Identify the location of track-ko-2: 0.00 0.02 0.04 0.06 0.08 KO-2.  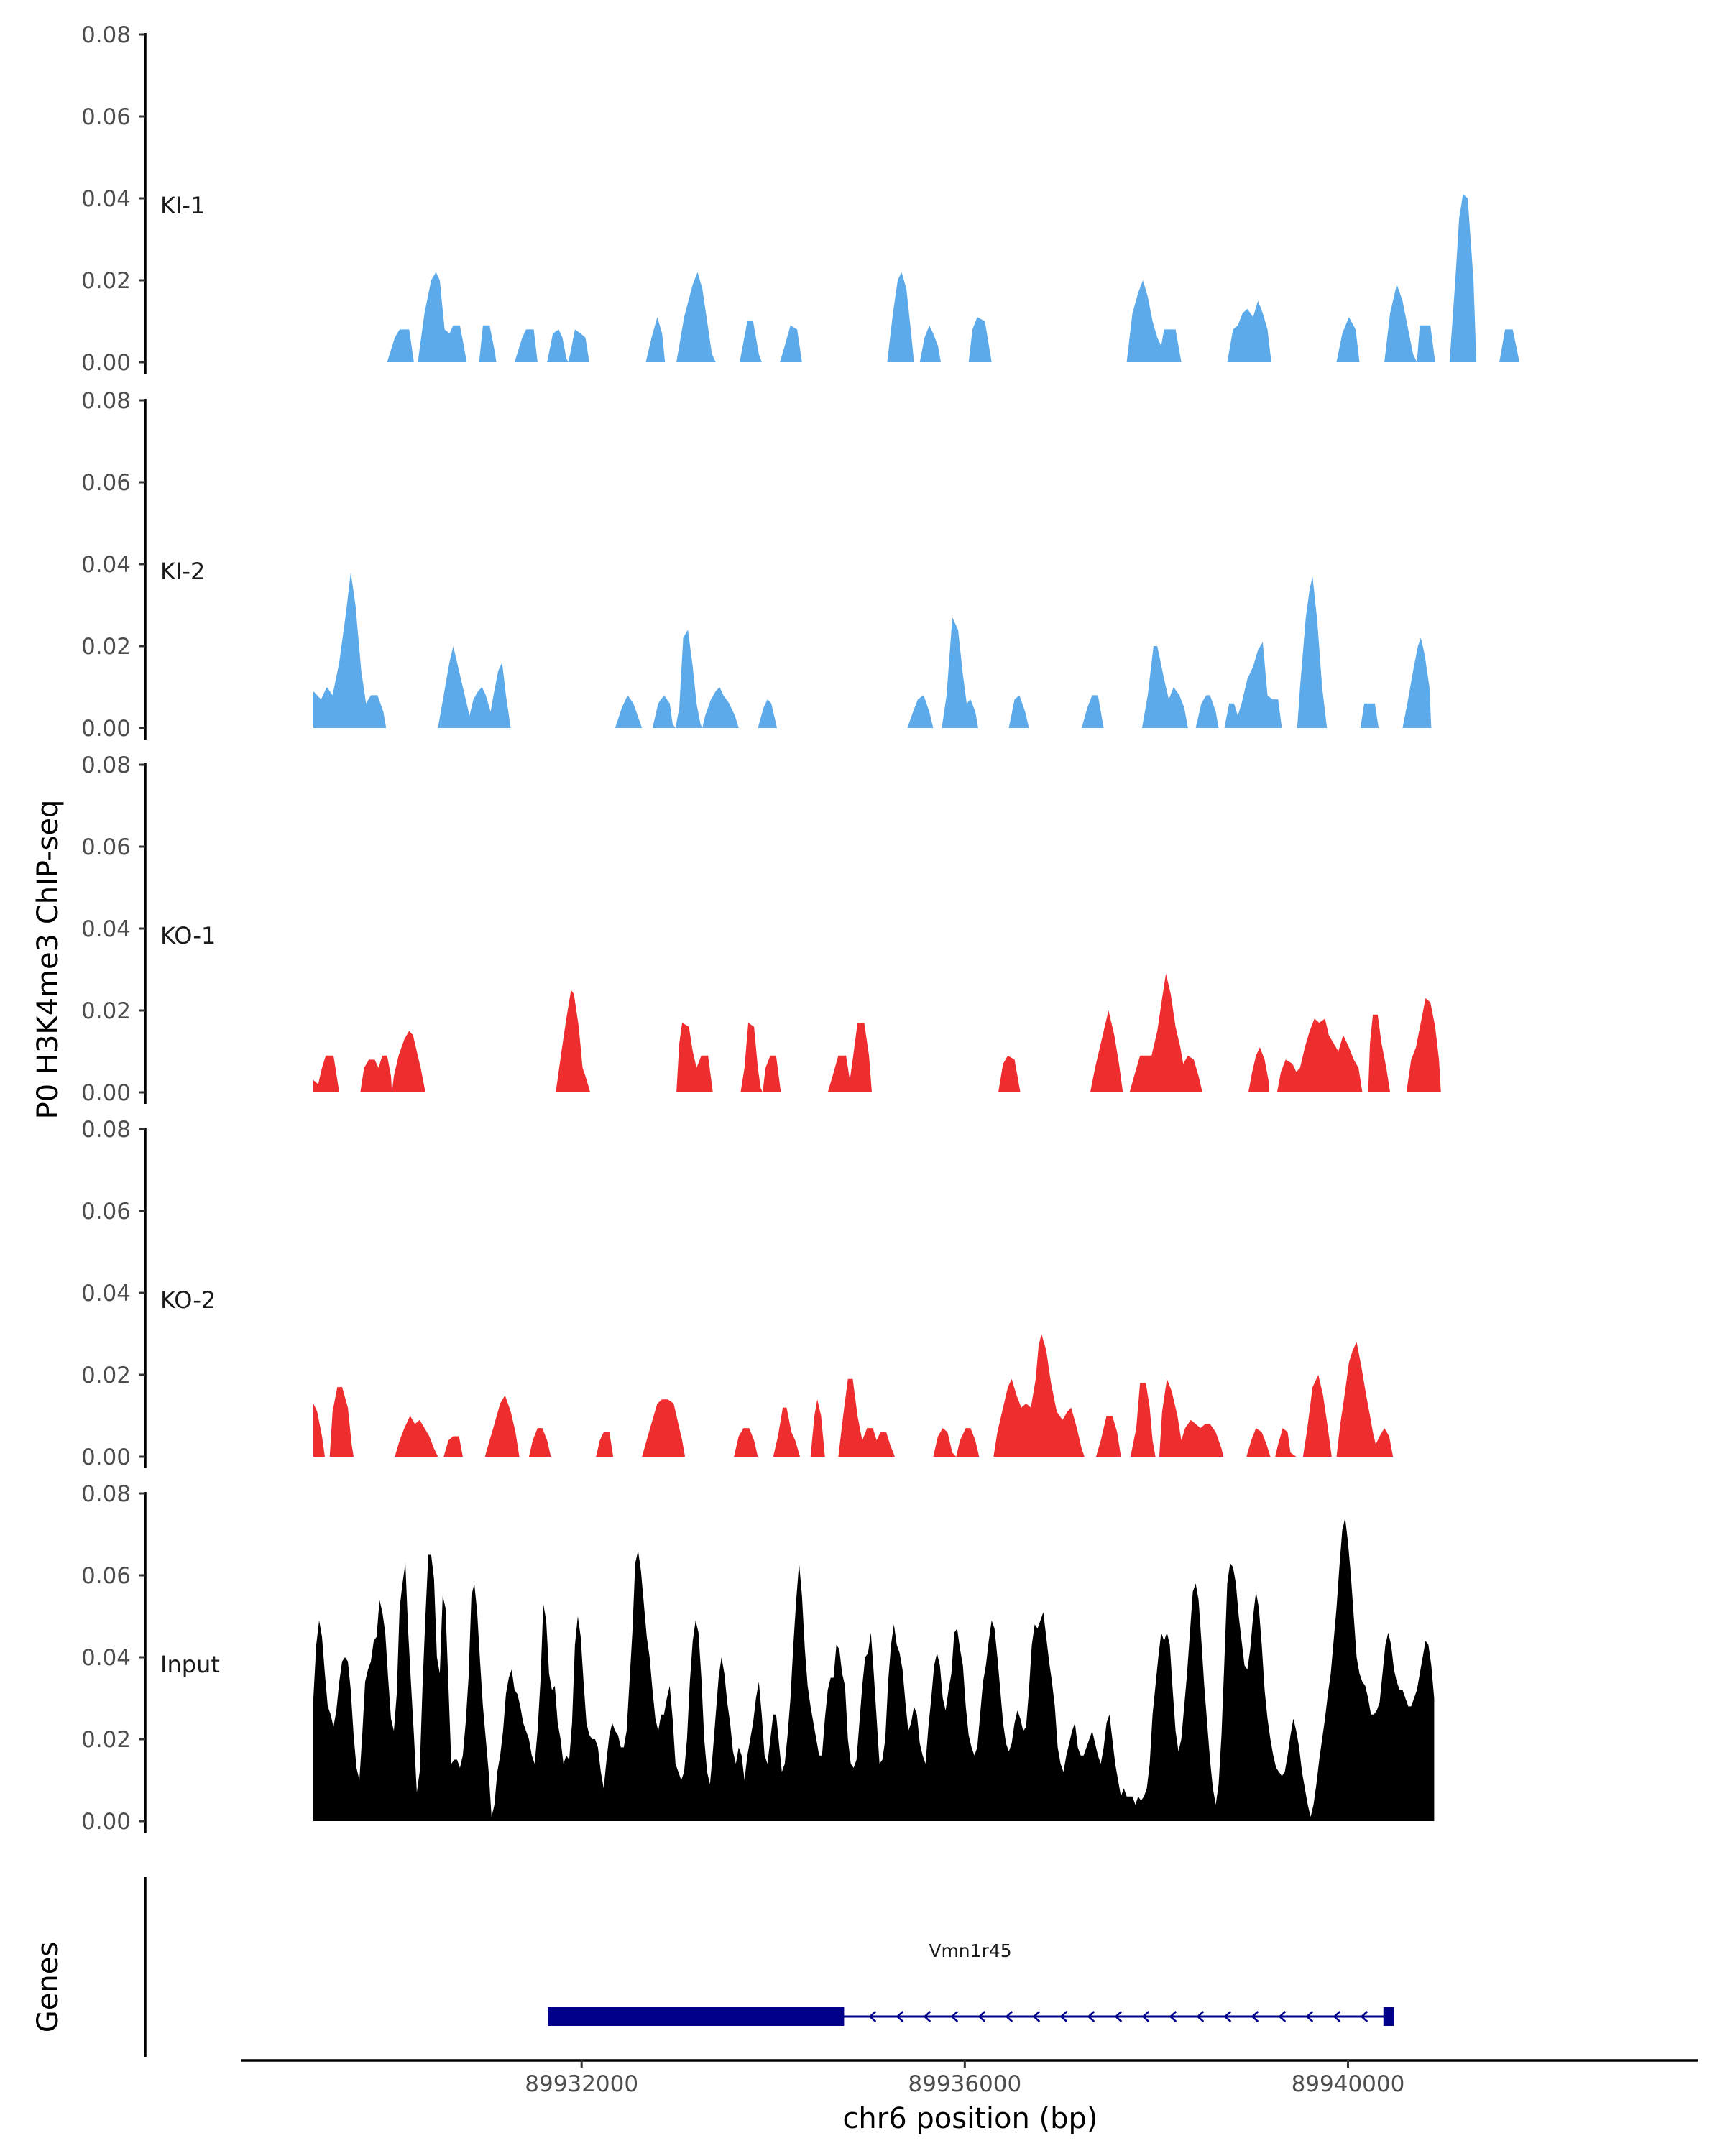
(737, 1293).